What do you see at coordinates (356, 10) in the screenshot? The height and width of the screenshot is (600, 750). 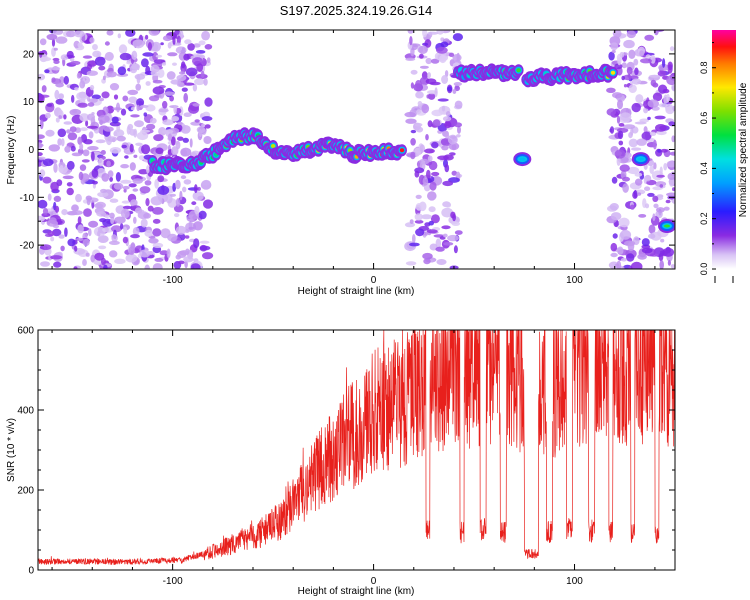 I see `figure-title: S197.2025.324.19.26.G14` at bounding box center [356, 10].